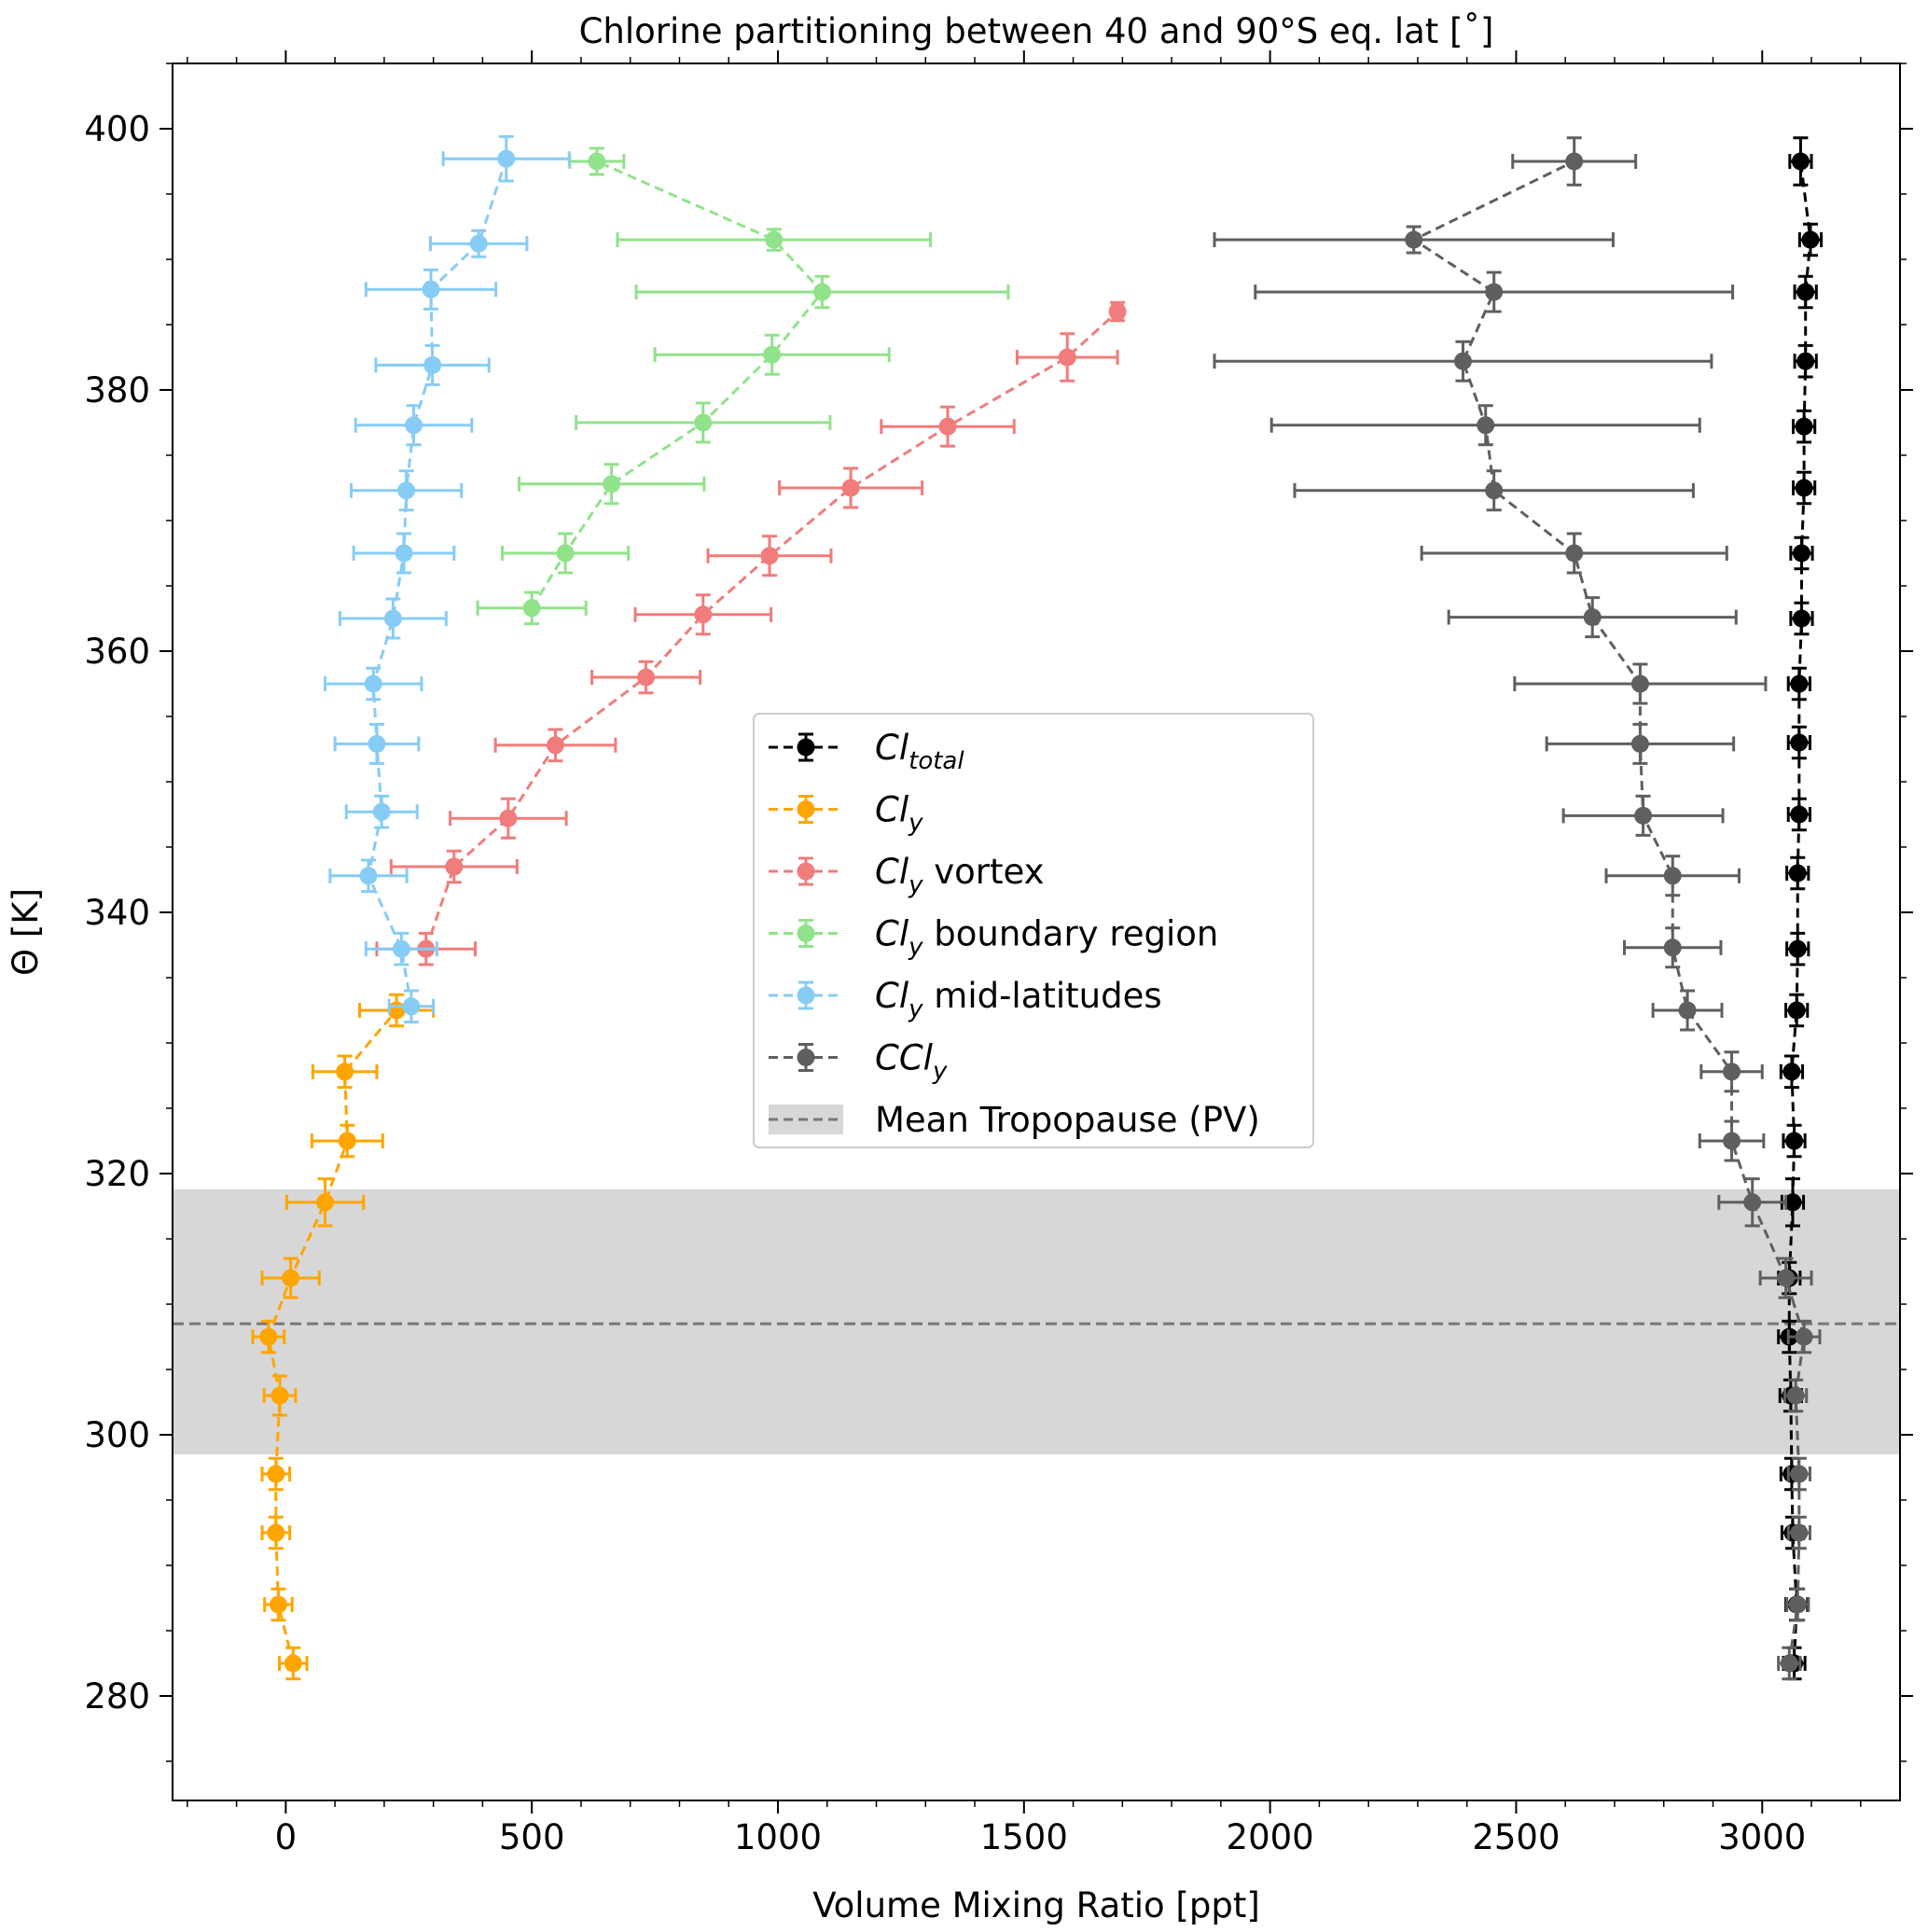  Describe the element at coordinates (1516, 1837) in the screenshot. I see `x-tick-label: 2500` at that location.